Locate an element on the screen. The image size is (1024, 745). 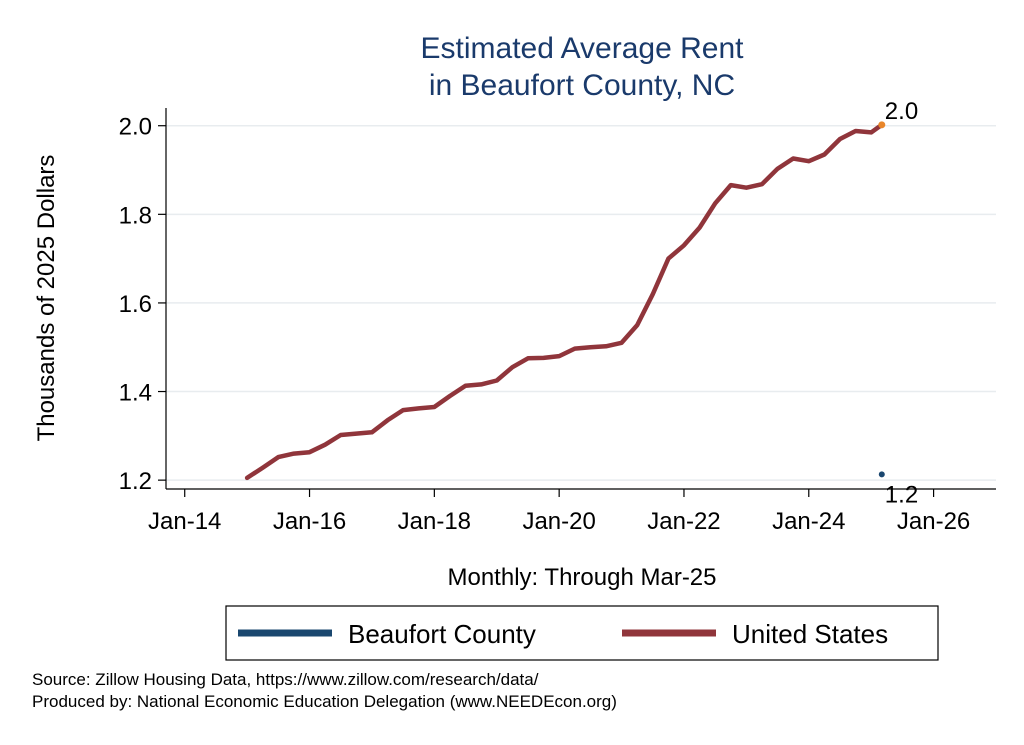
x-axis-title: Monthly: Through Mar-25 is located at coordinates (581, 577).